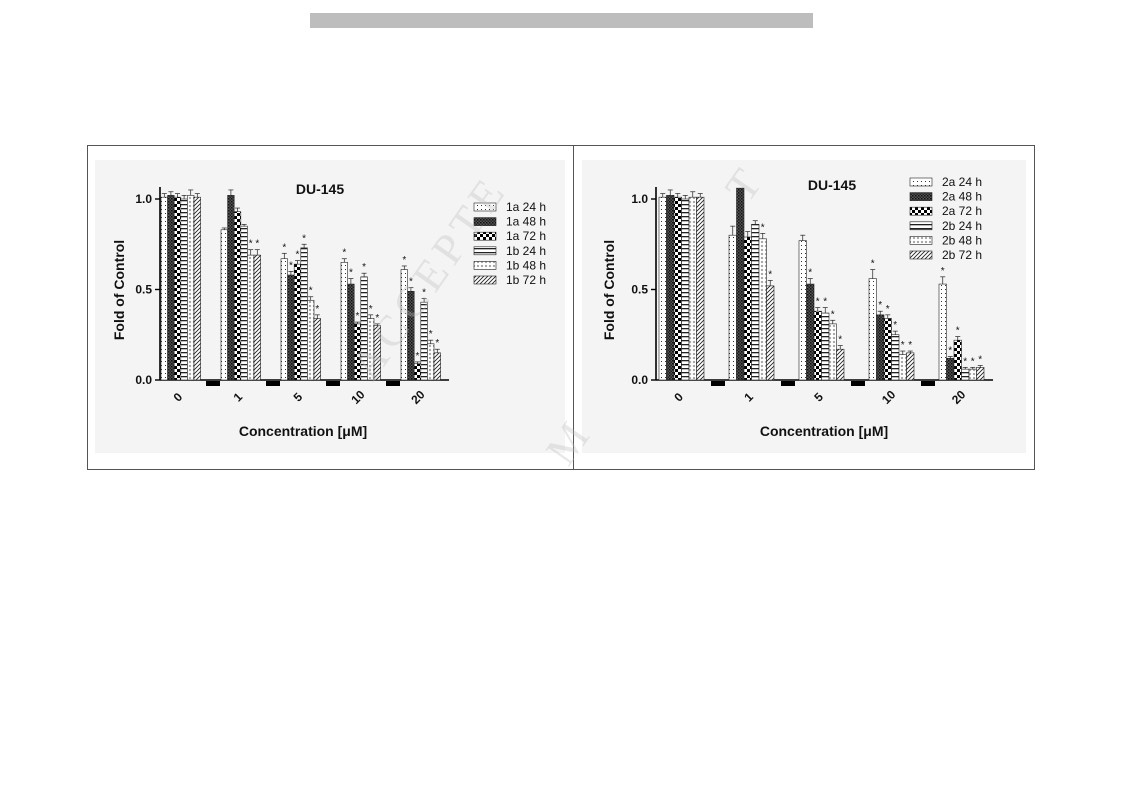 This screenshot has height=793, width=1123. I want to click on x-tick-label: 0, so click(678, 397).